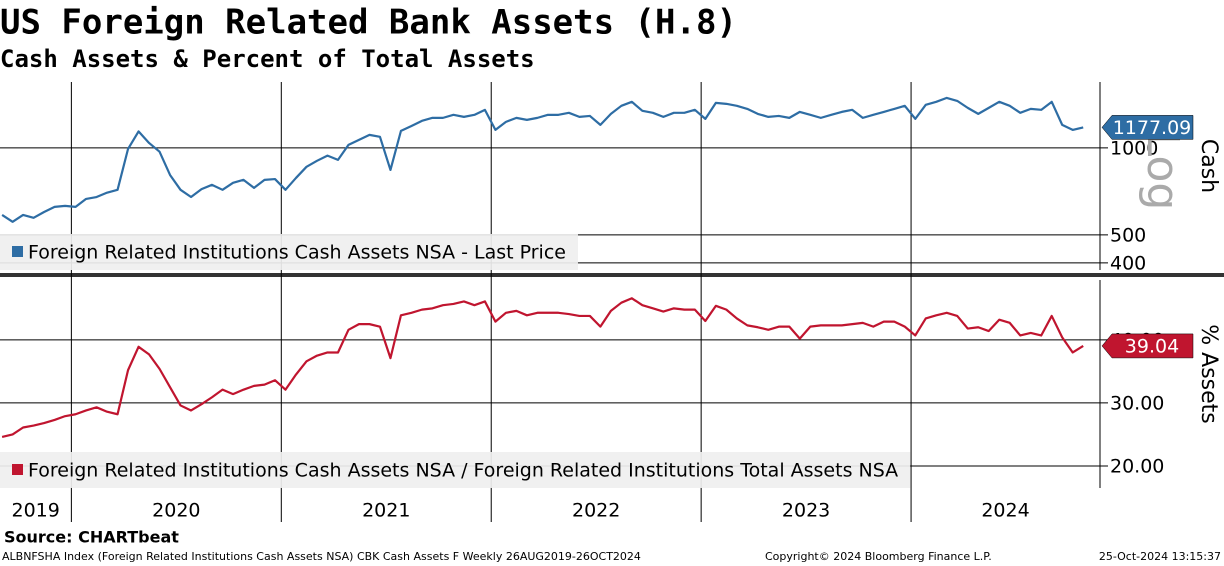  Describe the element at coordinates (1162, 171) in the screenshot. I see `log-label: Log` at that location.